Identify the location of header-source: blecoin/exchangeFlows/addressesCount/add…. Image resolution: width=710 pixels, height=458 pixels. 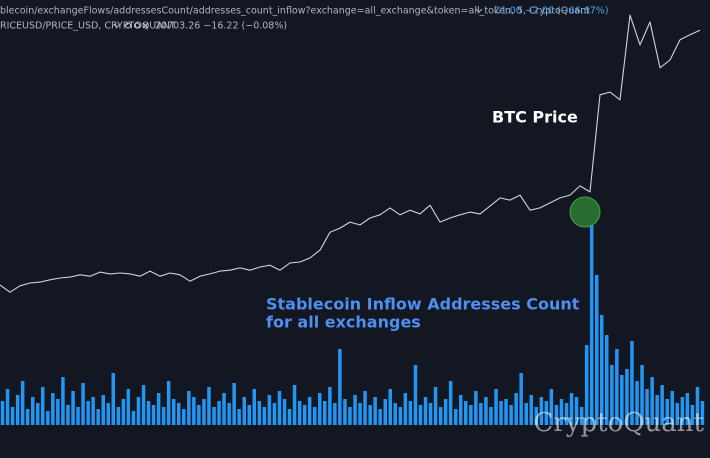
(295, 11).